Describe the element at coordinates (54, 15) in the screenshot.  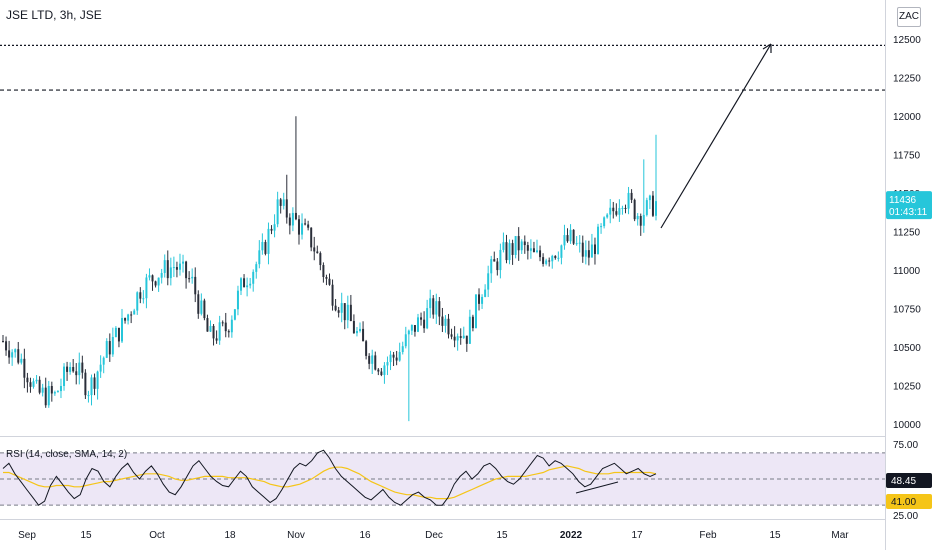
I see `symbol-title: JSE LTD, 3h, JSE` at that location.